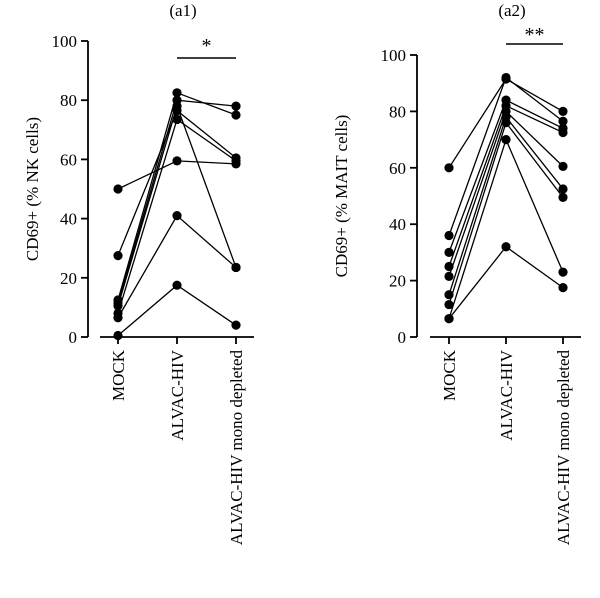  What do you see at coordinates (341, 196) in the screenshot?
I see `y-axis-label: CD69+ (% MAIT cells)` at bounding box center [341, 196].